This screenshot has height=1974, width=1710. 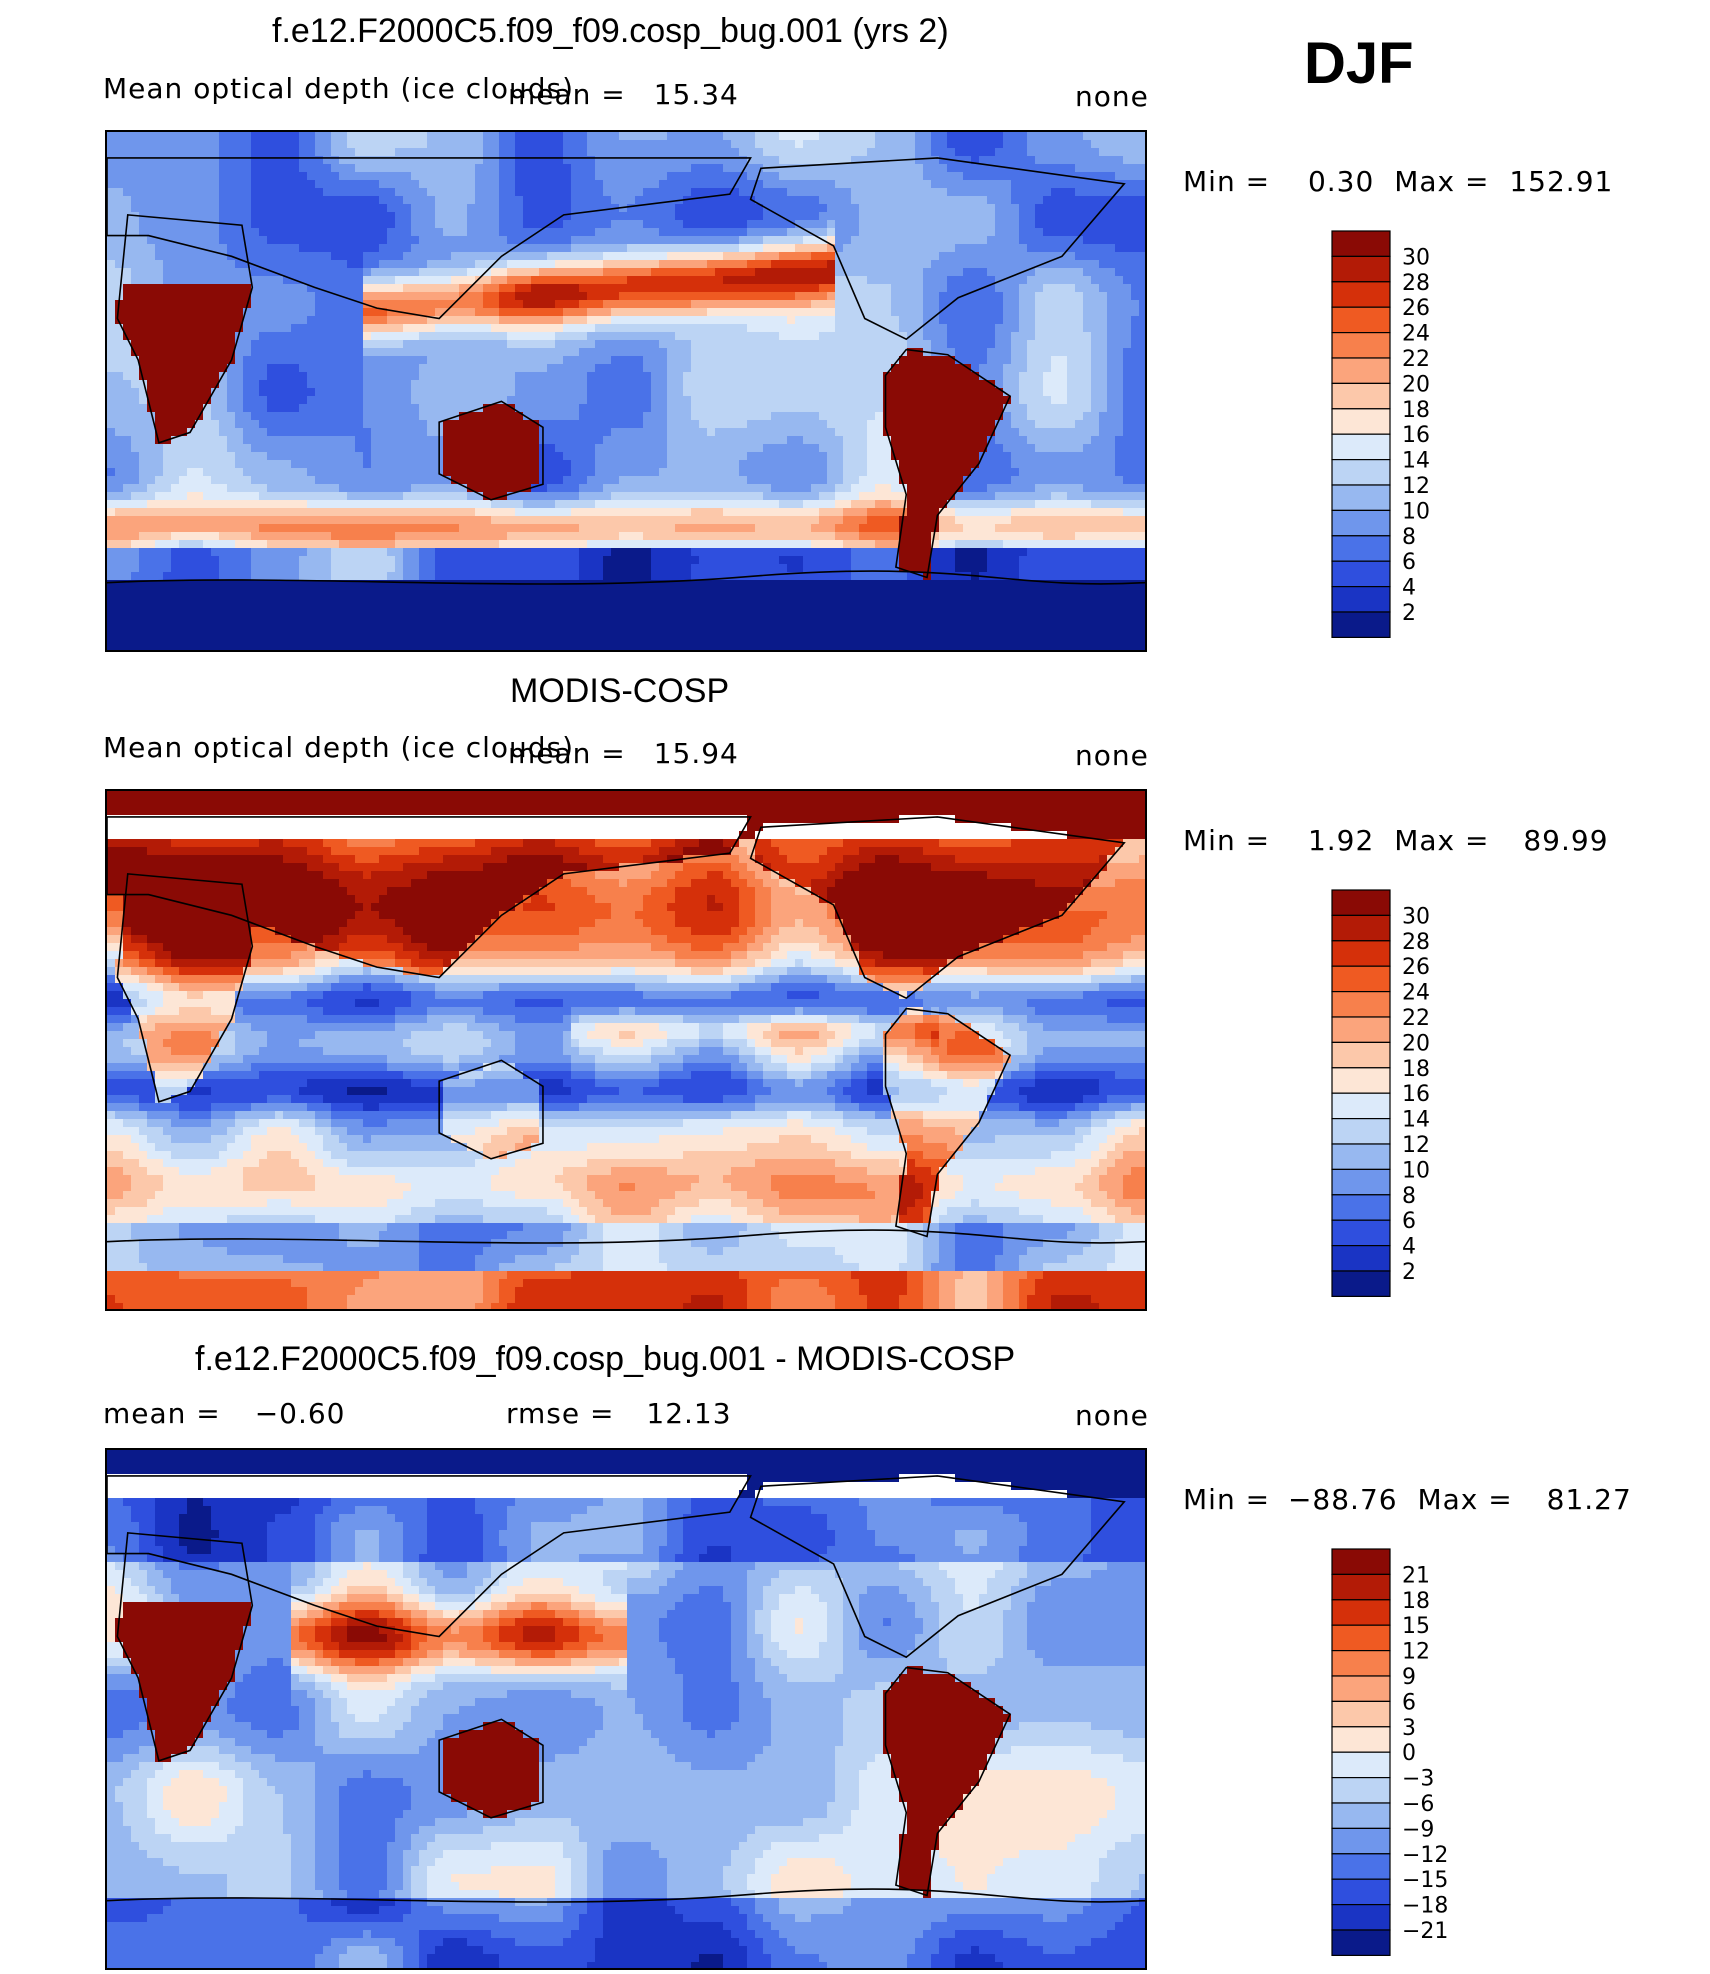 What do you see at coordinates (1409, 1247) in the screenshot?
I see `colorbar-2-tick-label: 4` at bounding box center [1409, 1247].